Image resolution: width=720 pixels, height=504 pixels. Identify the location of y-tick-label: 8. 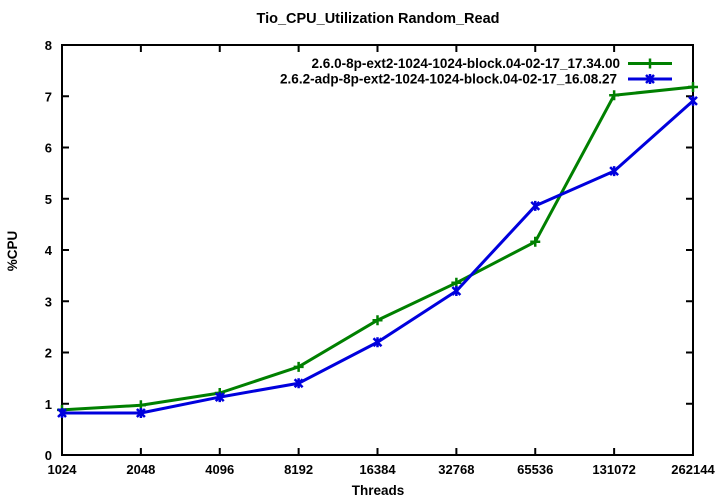
(48, 45).